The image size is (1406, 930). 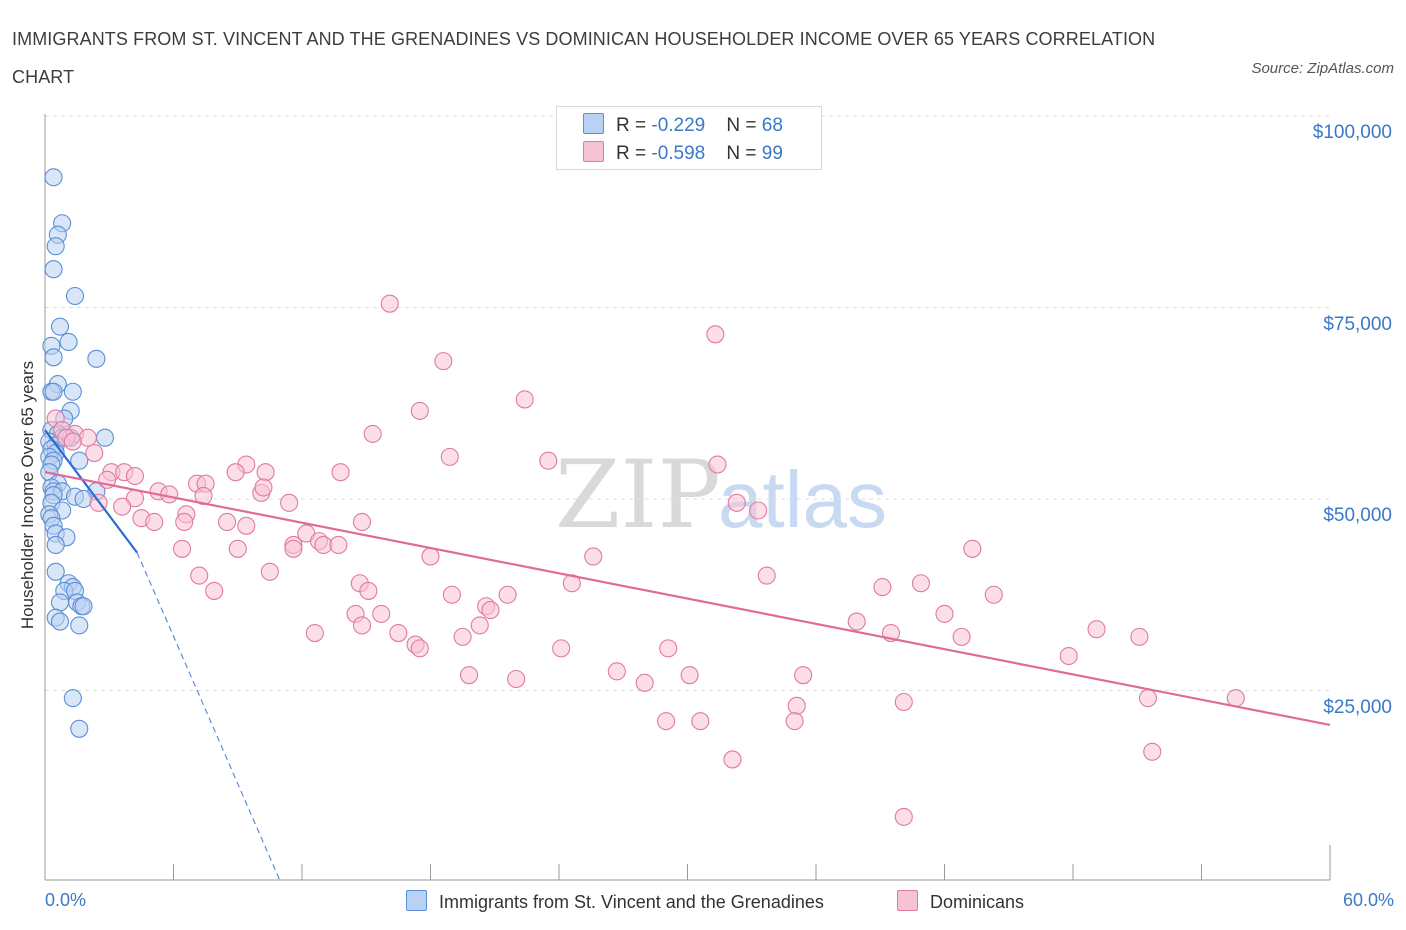 I want to click on watermark-atlas: atlas, so click(x=802, y=499).